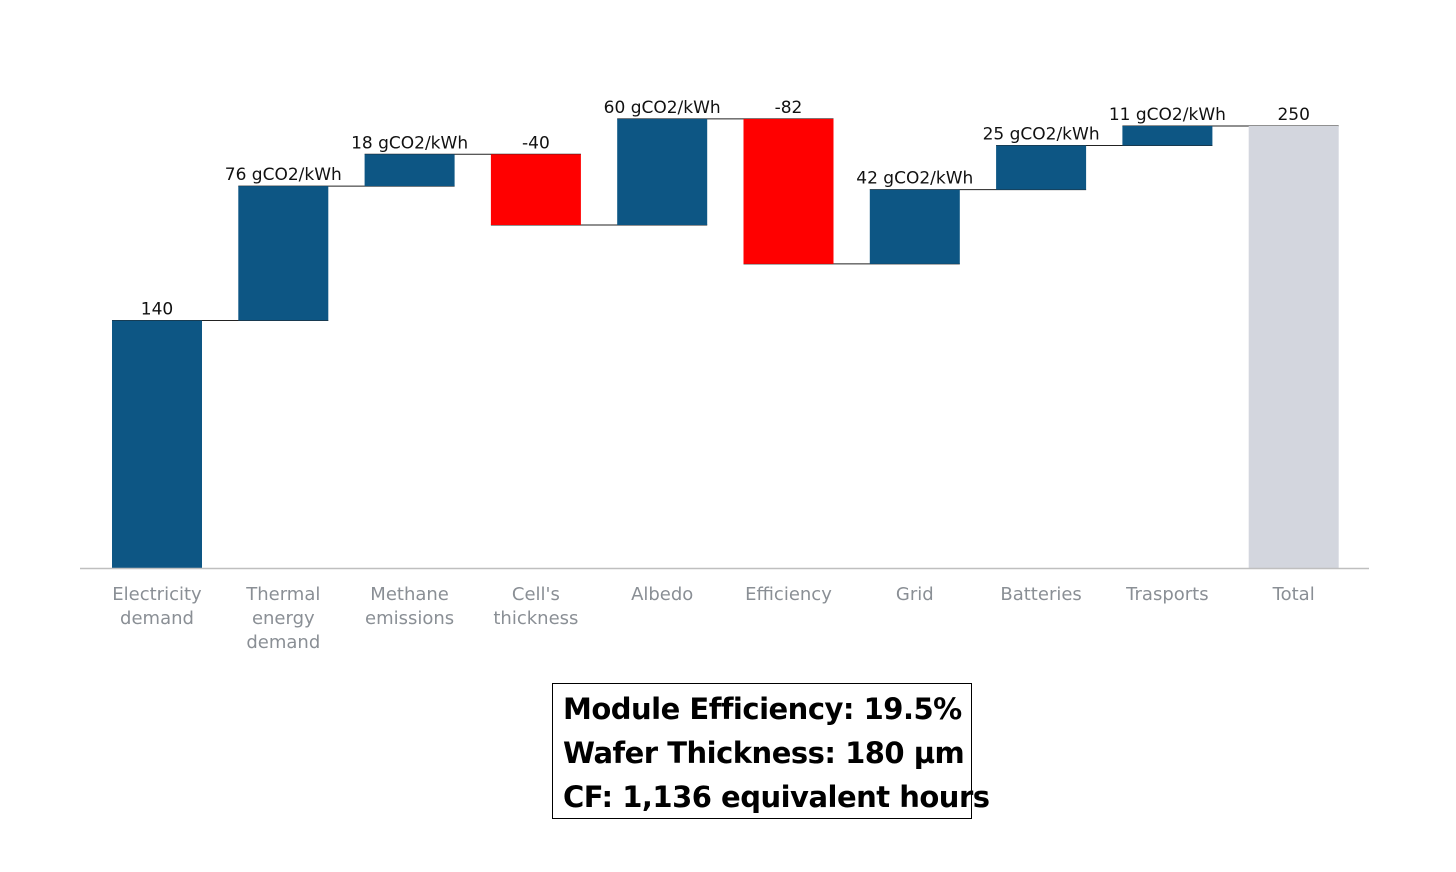 This screenshot has height=872, width=1456. Describe the element at coordinates (1040, 594) in the screenshot. I see `category-label-7: Batteries` at that location.